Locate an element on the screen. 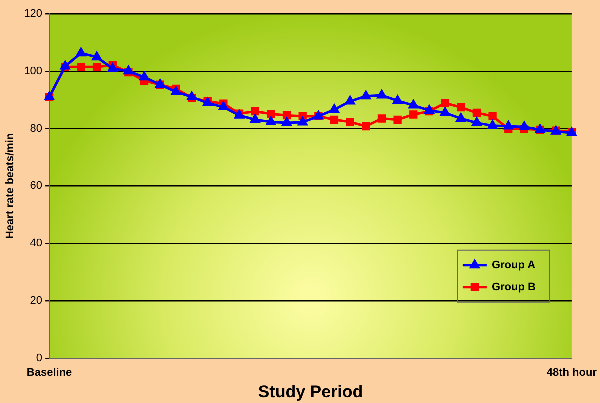 Image resolution: width=600 pixels, height=403 pixels. y-tick-label: 120 is located at coordinates (33, 14).